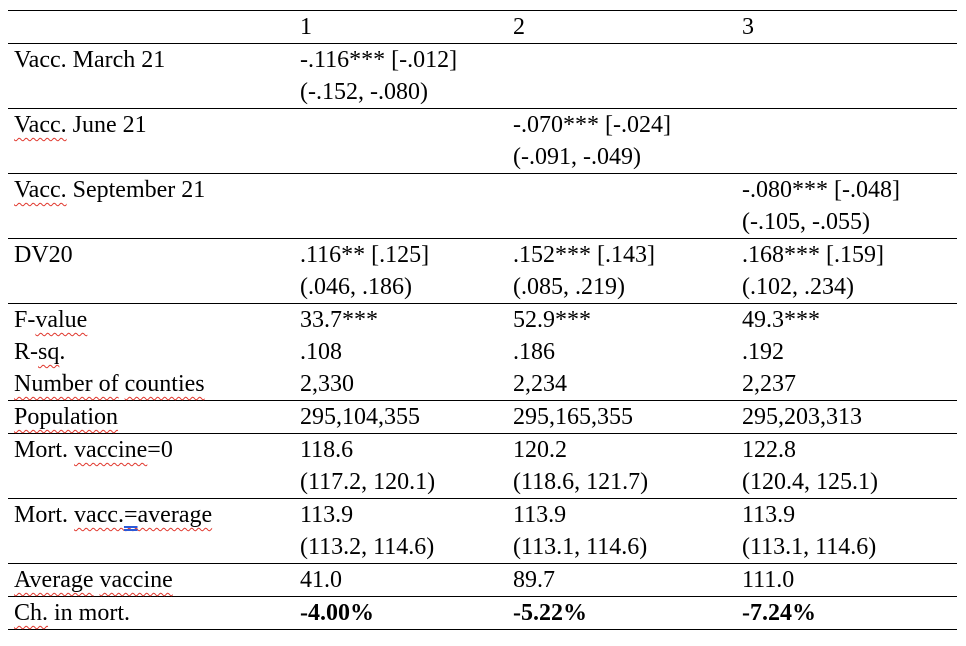 The height and width of the screenshot is (646, 966). I want to click on row-mort-vaccine-0-model-2: 120.2 (118.6, 121.7), so click(622, 466).